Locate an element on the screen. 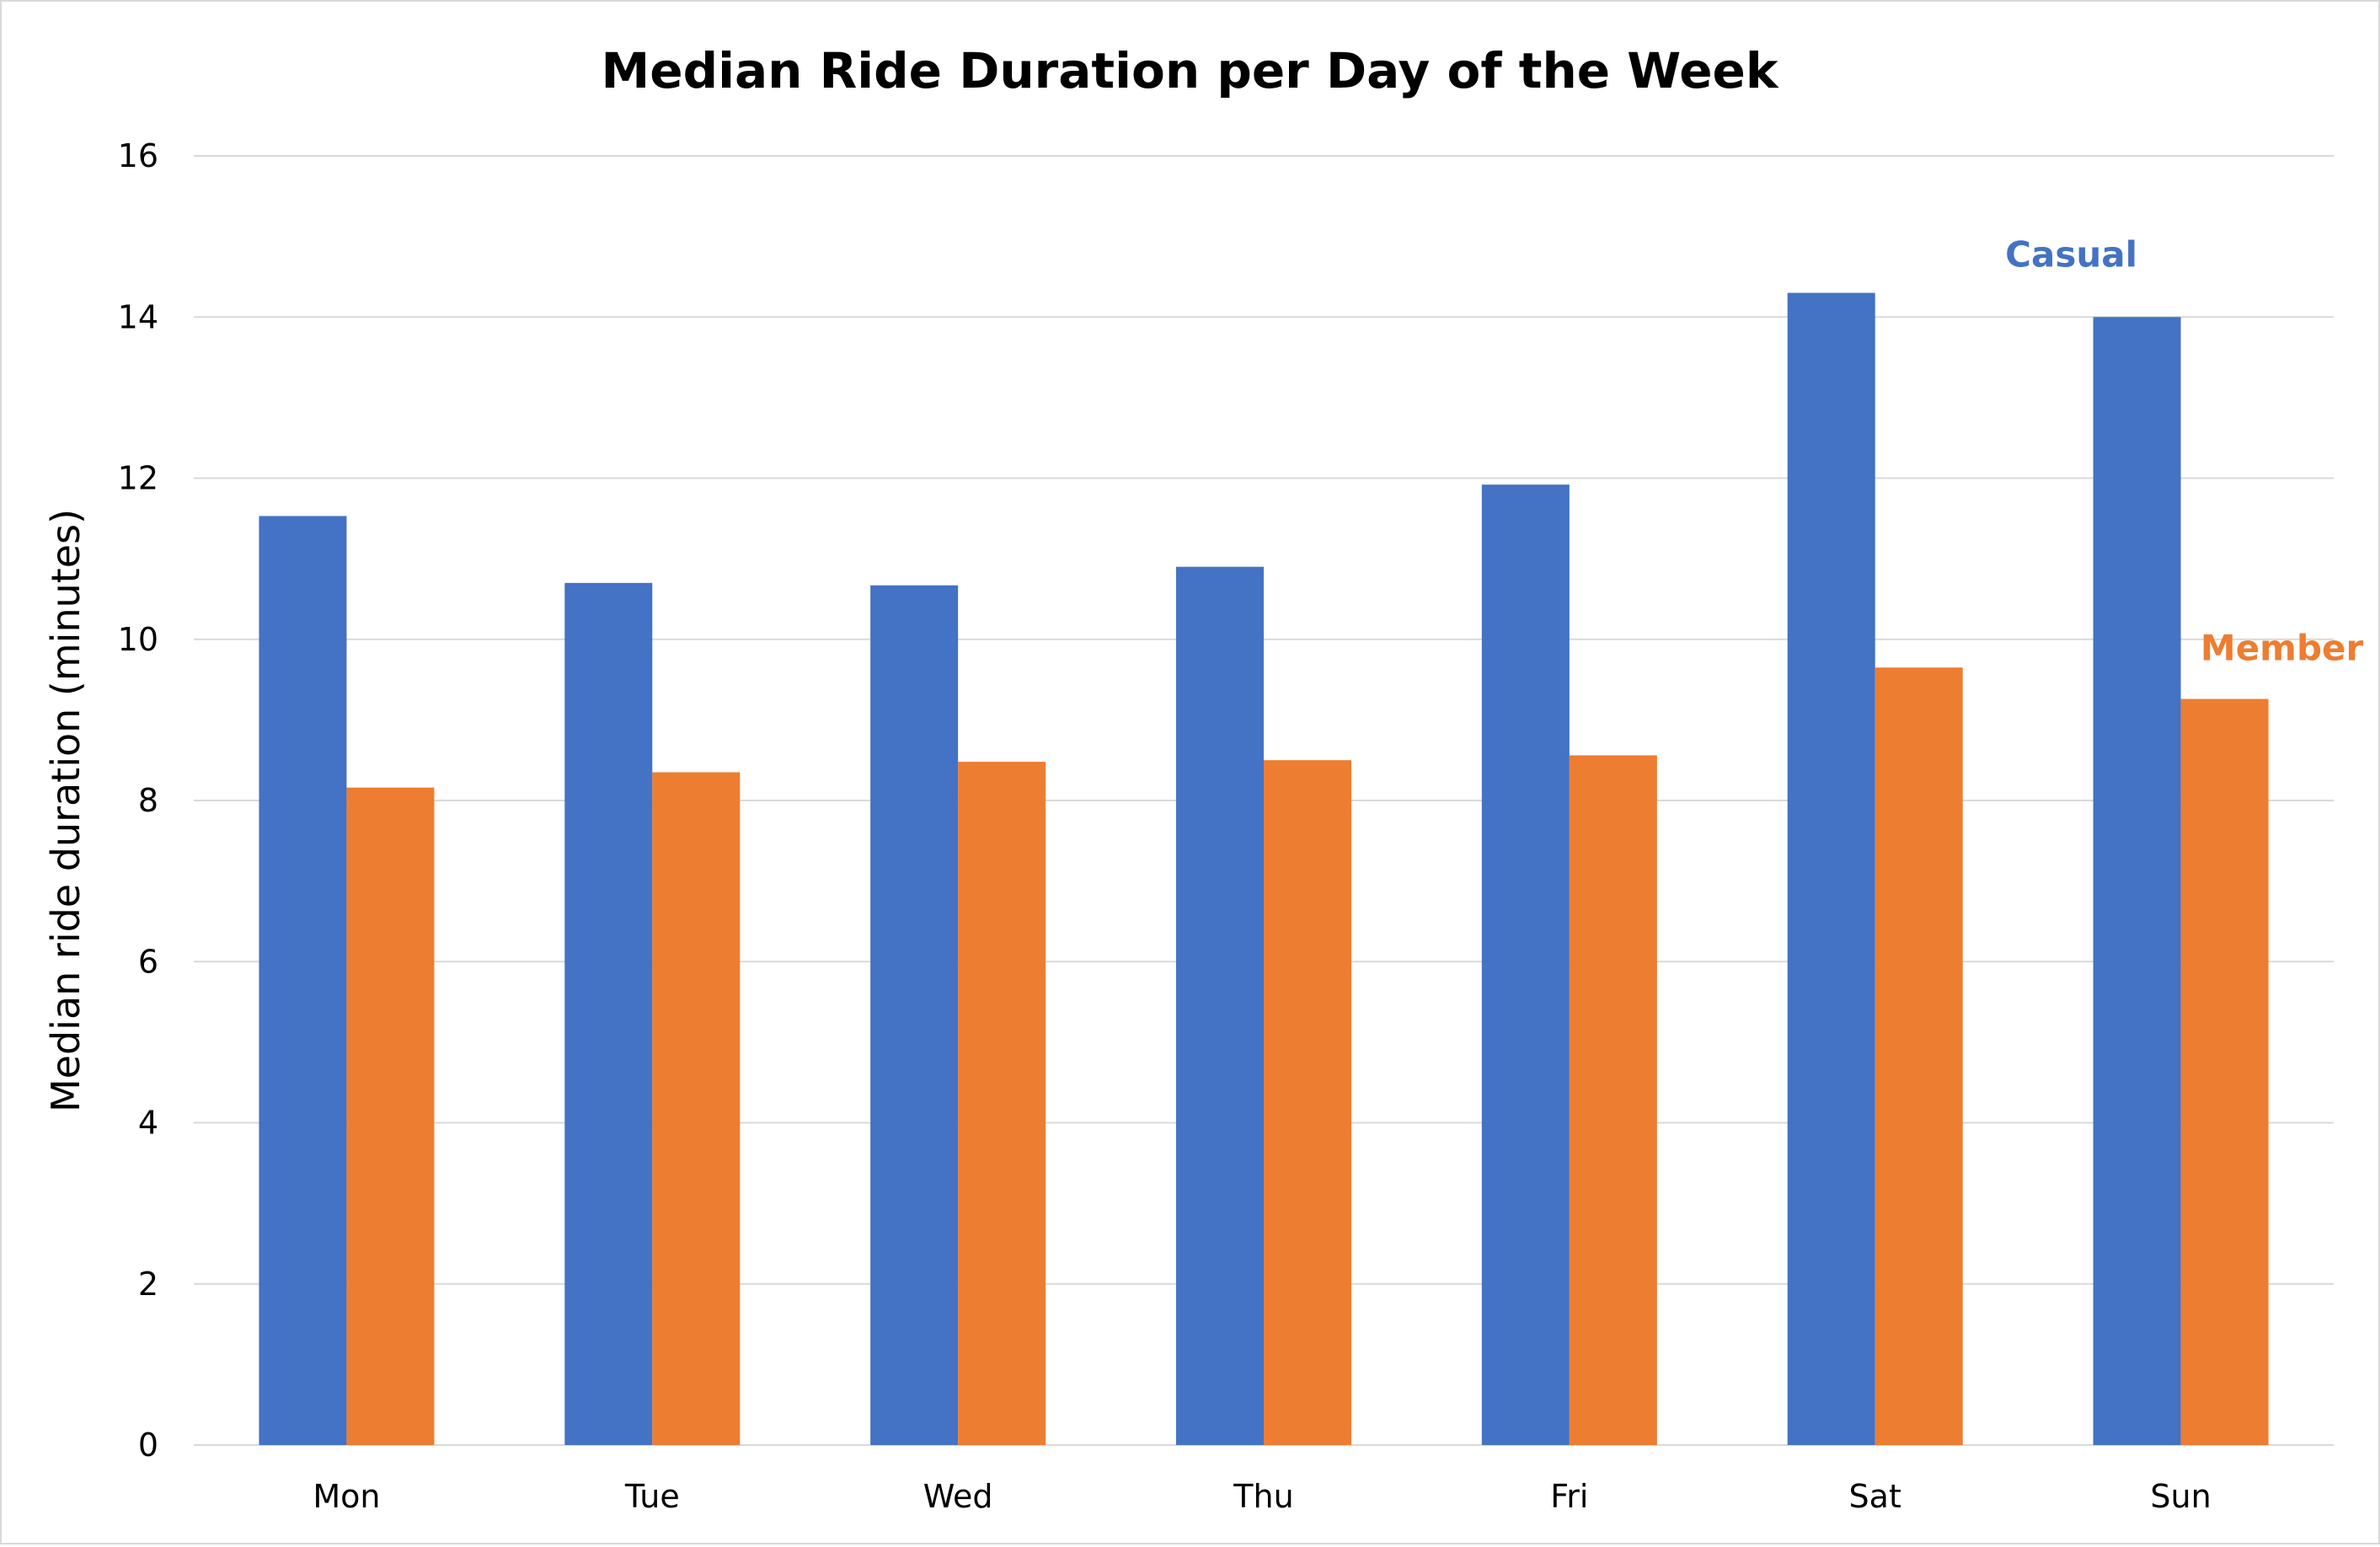  y-tick-label: 10 is located at coordinates (138, 639).